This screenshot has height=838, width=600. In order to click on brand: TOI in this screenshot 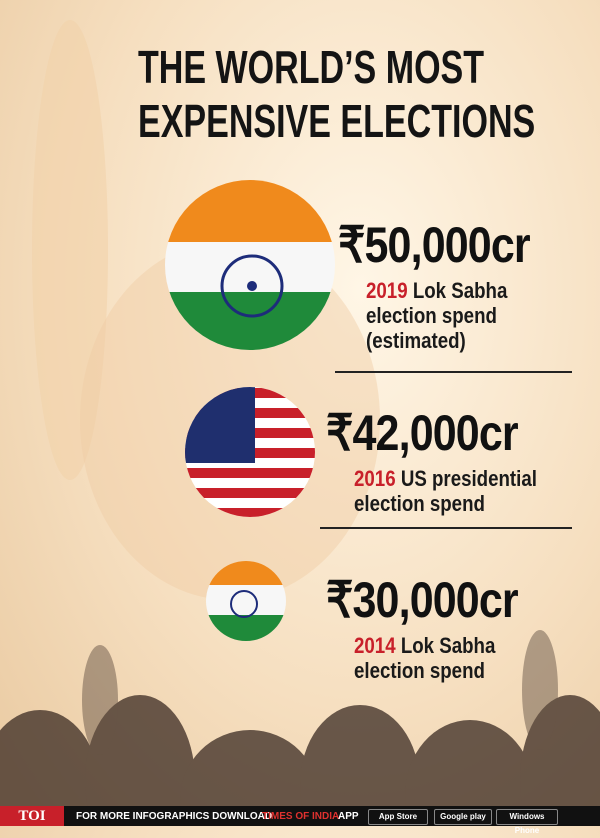, I will do `click(32, 816)`.